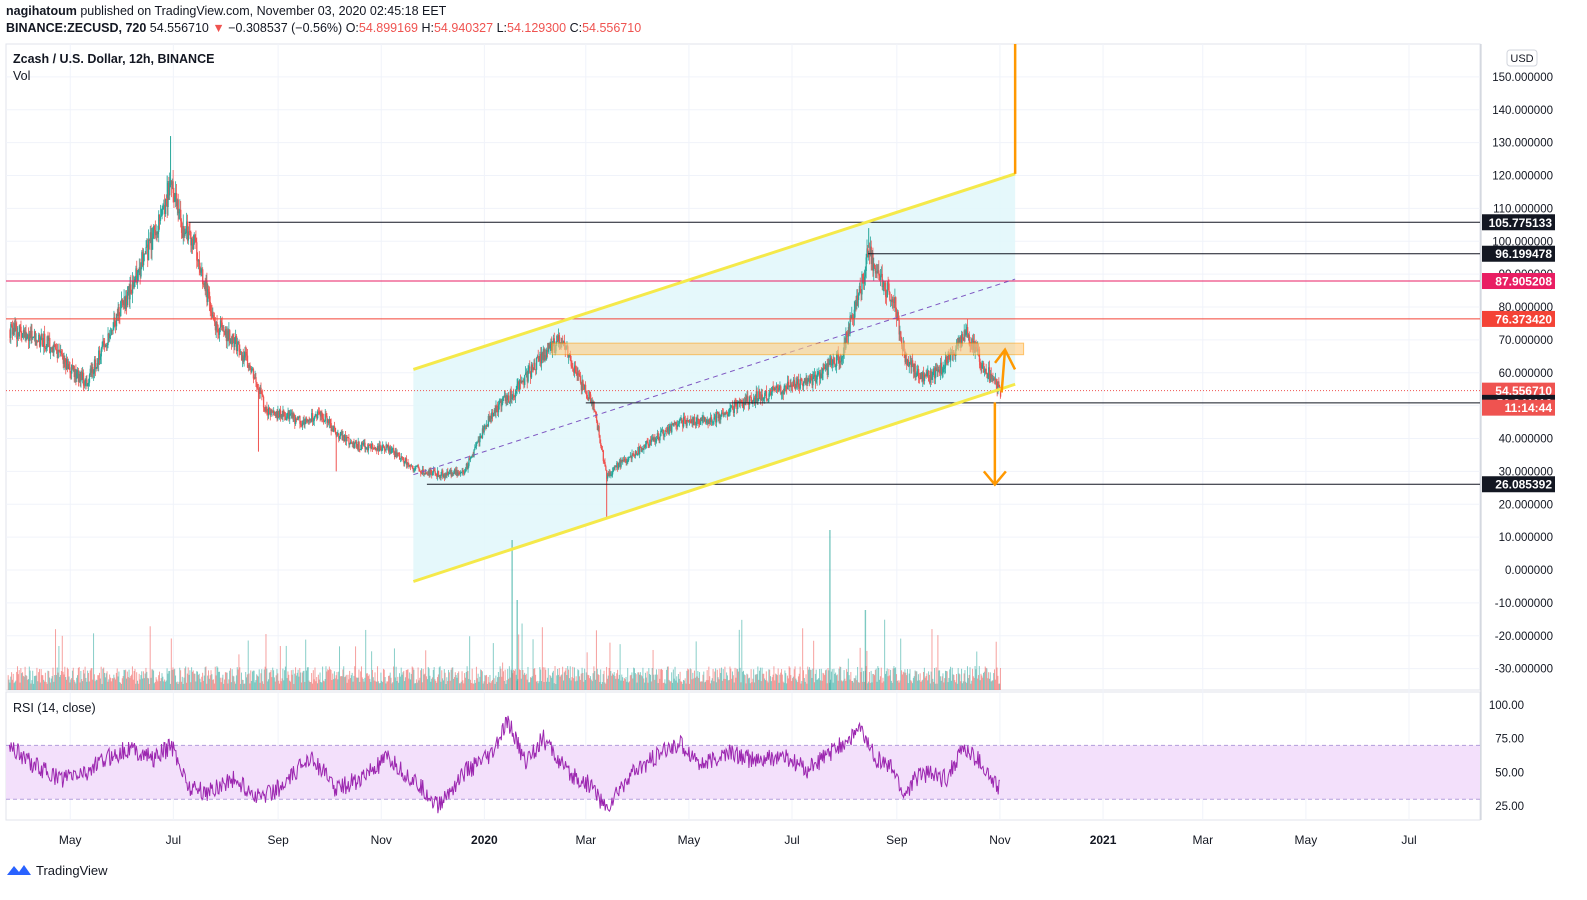 The image size is (1587, 900). Describe the element at coordinates (41, 11) in the screenshot. I see `author-name: nagihatoum` at that location.